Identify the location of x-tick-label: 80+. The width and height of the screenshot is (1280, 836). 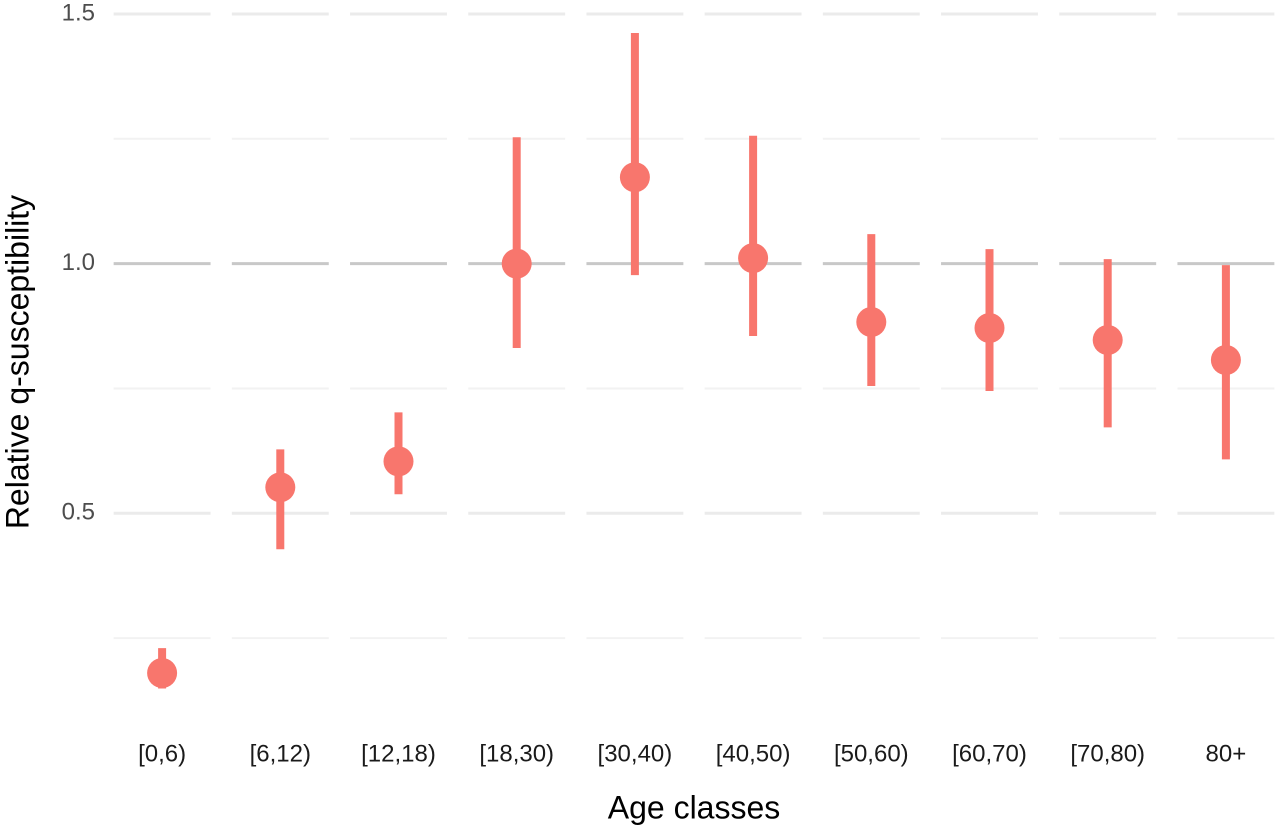
(1226, 753).